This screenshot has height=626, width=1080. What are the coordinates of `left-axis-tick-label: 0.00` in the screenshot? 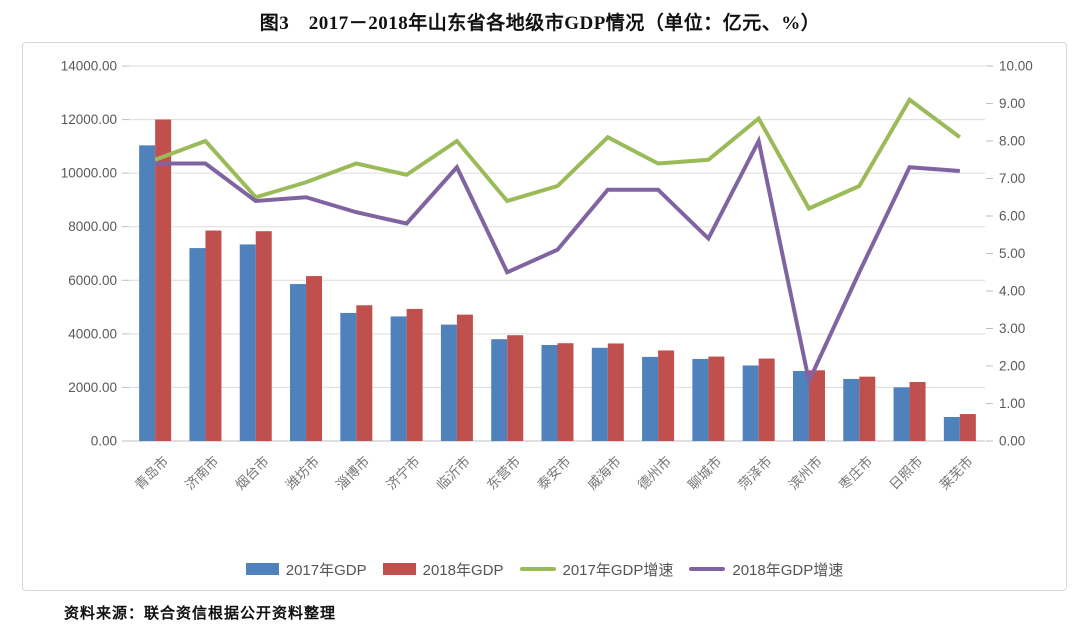 It's located at (104, 441).